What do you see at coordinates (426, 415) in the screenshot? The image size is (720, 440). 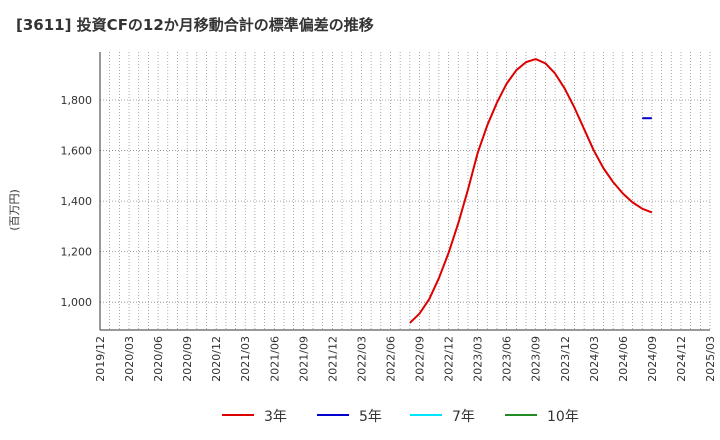 I see `legend-line-7y` at bounding box center [426, 415].